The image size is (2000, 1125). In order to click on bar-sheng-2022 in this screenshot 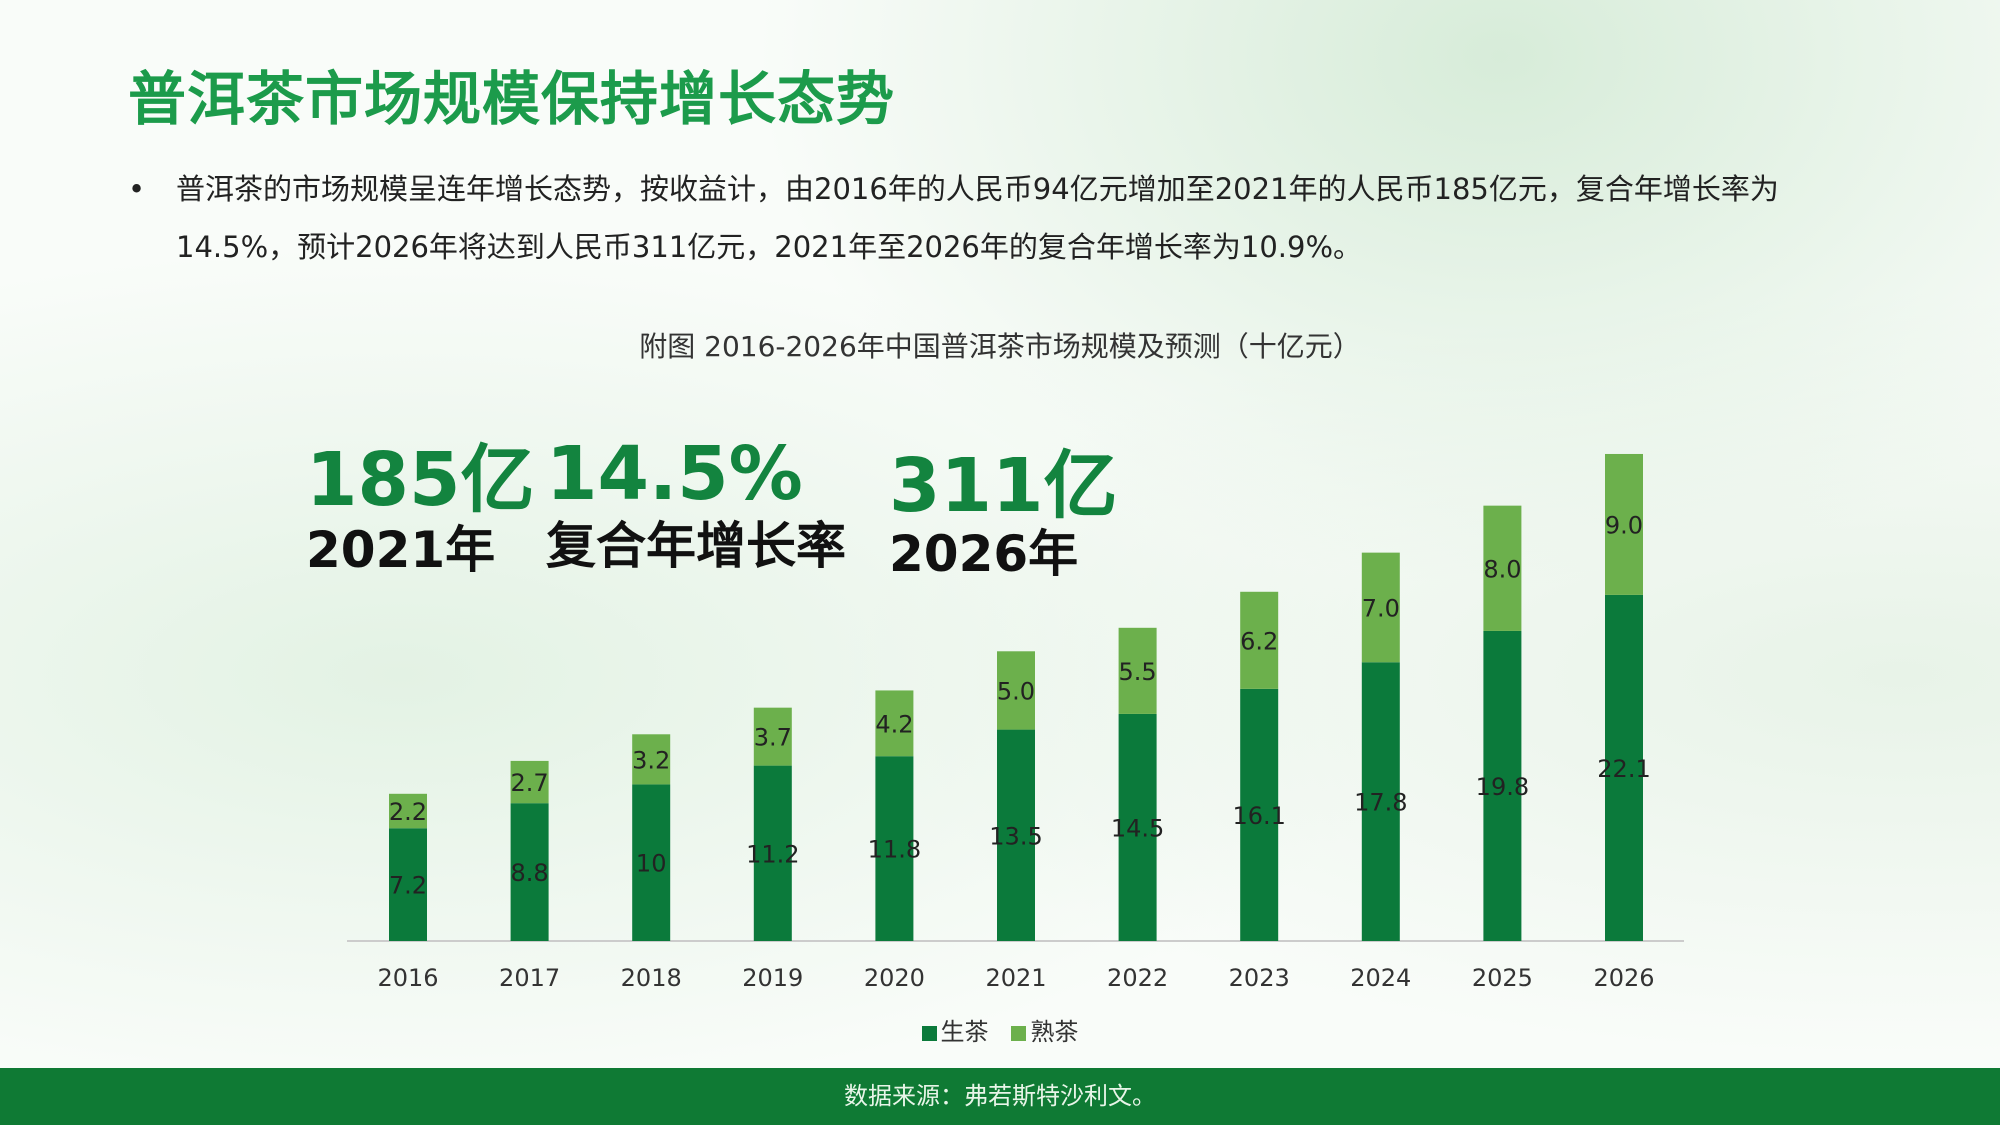, I will do `click(1137, 827)`.